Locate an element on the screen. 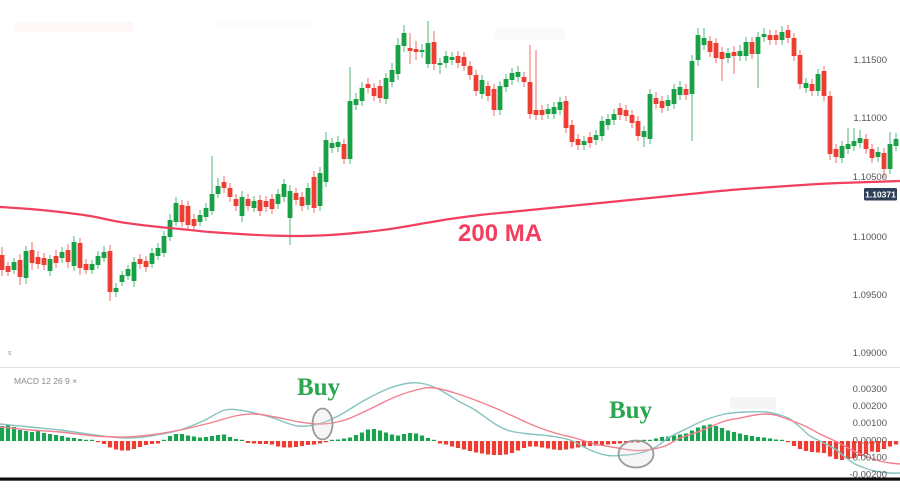 The height and width of the screenshot is (490, 900). svg-text: 0.00000 is located at coordinates (870, 441).